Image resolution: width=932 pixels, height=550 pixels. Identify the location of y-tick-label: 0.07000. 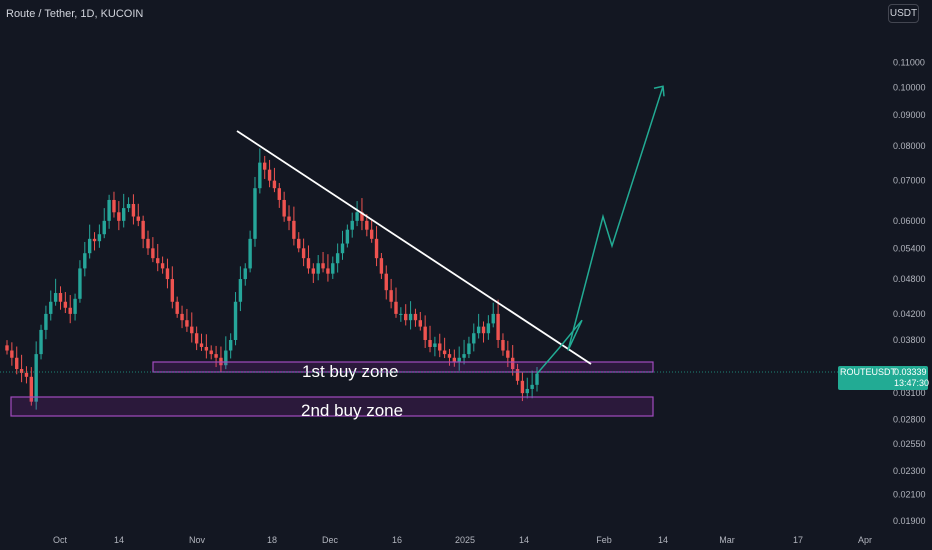
(909, 181).